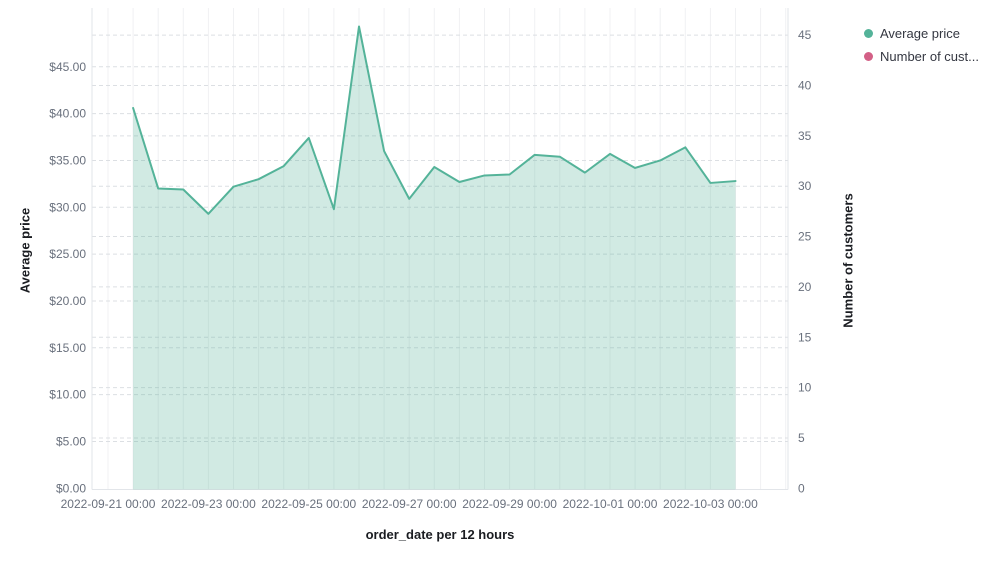 Image resolution: width=1008 pixels, height=564 pixels. What do you see at coordinates (71, 488) in the screenshot?
I see `y-left-tick-label: $0.00` at bounding box center [71, 488].